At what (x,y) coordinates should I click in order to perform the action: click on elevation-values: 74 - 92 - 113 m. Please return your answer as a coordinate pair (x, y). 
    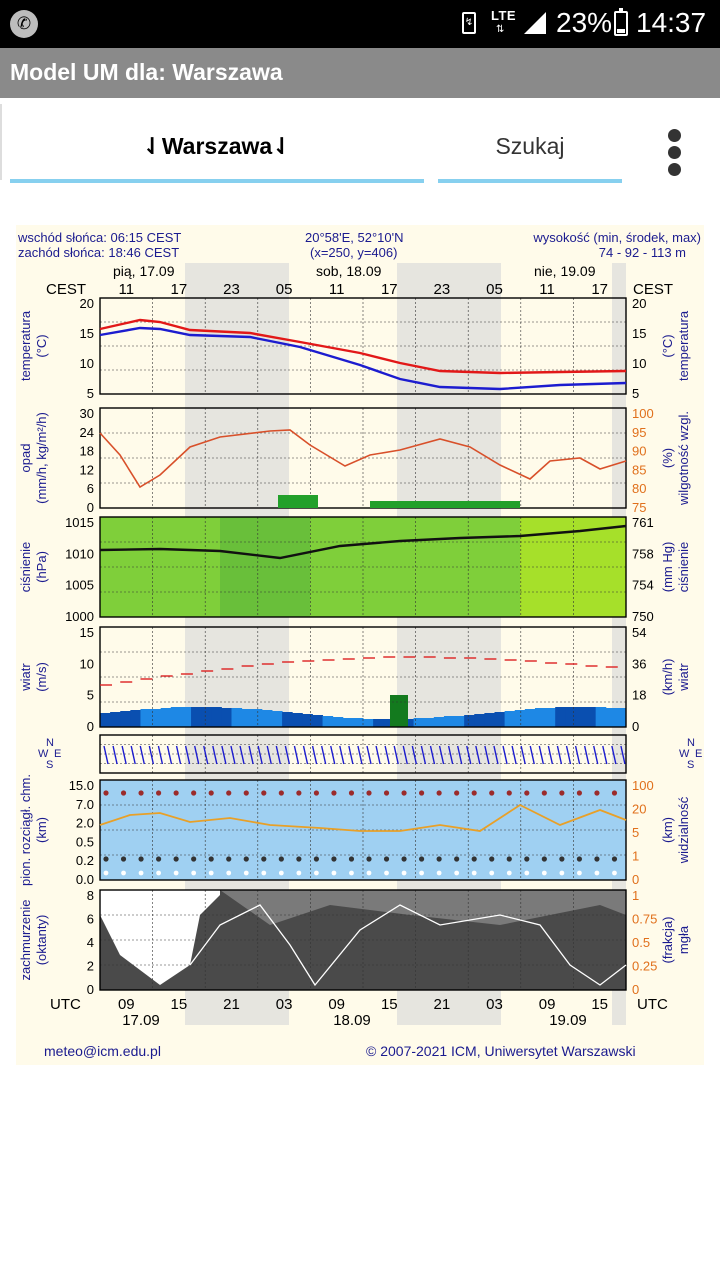
    Looking at the image, I should click on (642, 252).